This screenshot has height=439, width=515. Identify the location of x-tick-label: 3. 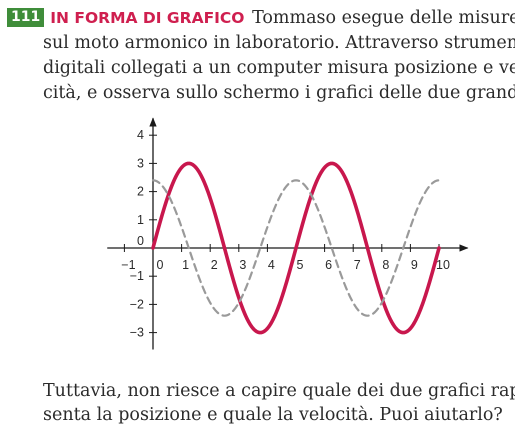
(242, 265).